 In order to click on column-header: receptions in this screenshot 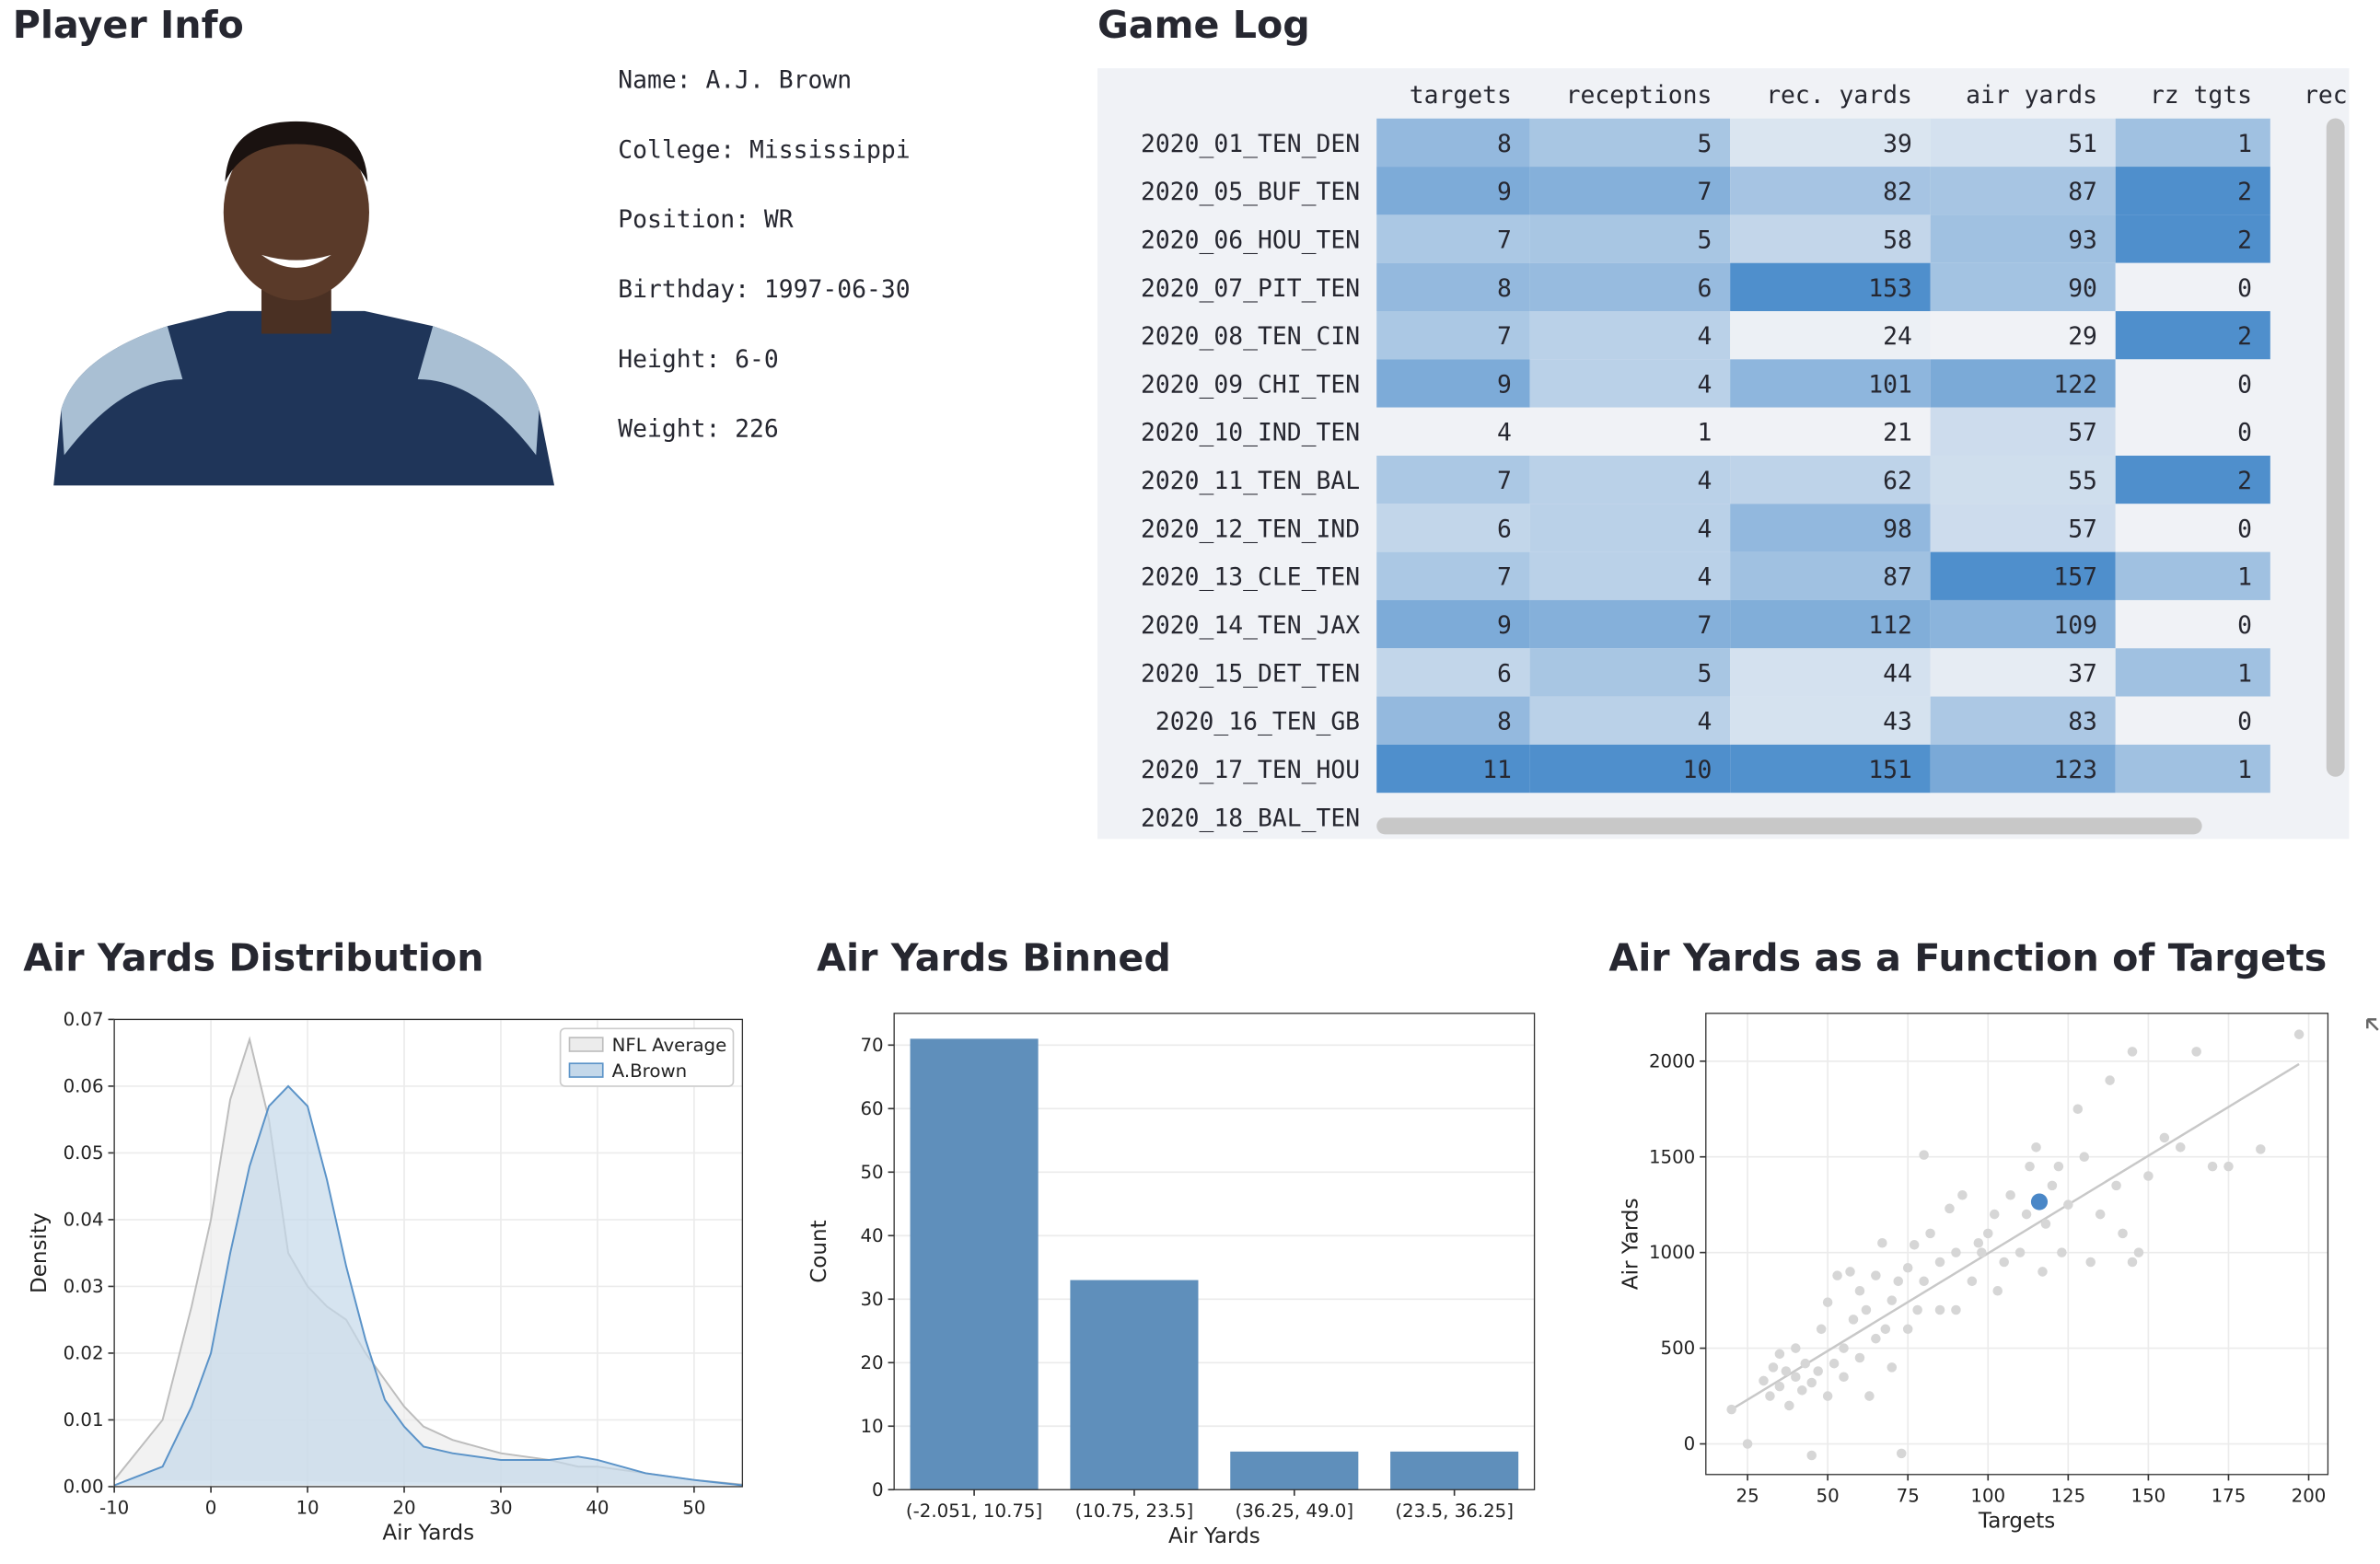, I will do `click(1639, 96)`.